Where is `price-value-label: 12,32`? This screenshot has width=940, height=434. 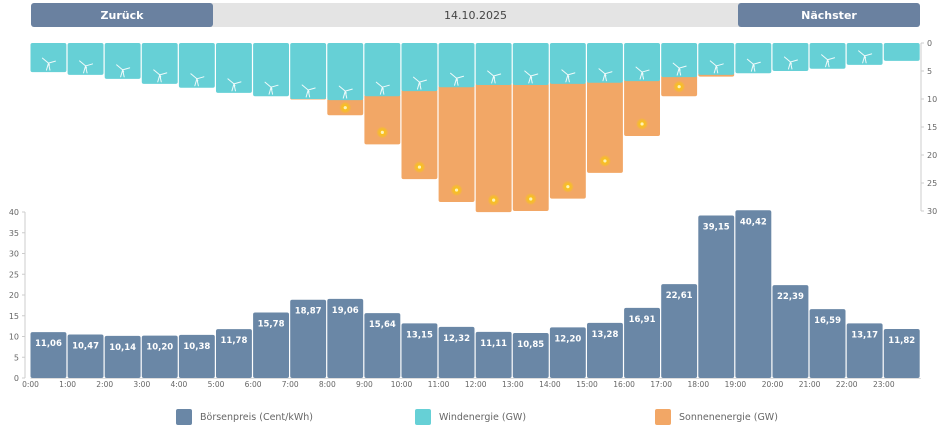
price-value-label: 12,32 is located at coordinates (456, 339).